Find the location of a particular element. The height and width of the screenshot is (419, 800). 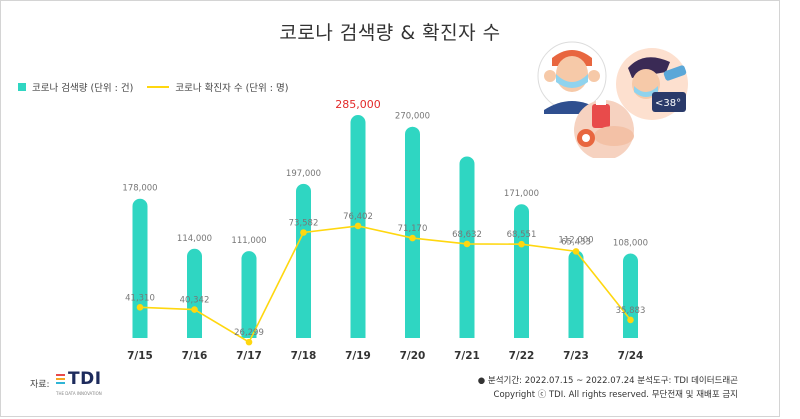

legend-item-cases: 코로나 확진자 수 (단위 : 명) is located at coordinates (217, 87).